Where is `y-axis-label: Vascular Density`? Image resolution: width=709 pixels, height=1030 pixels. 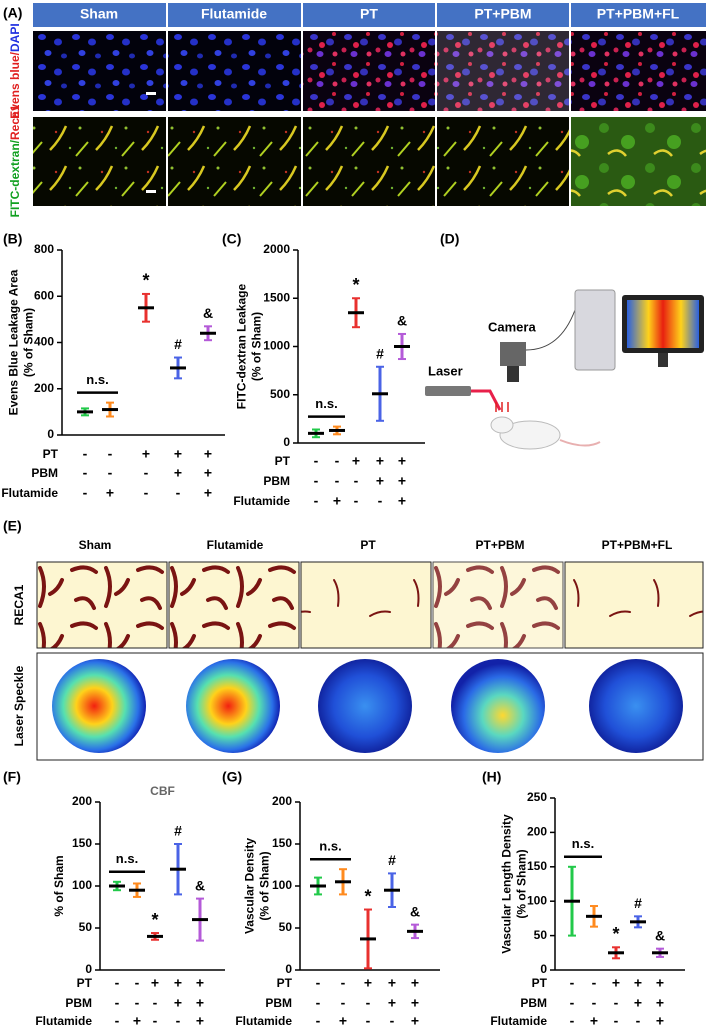
y-axis-label: Vascular Density is located at coordinates (250, 886).